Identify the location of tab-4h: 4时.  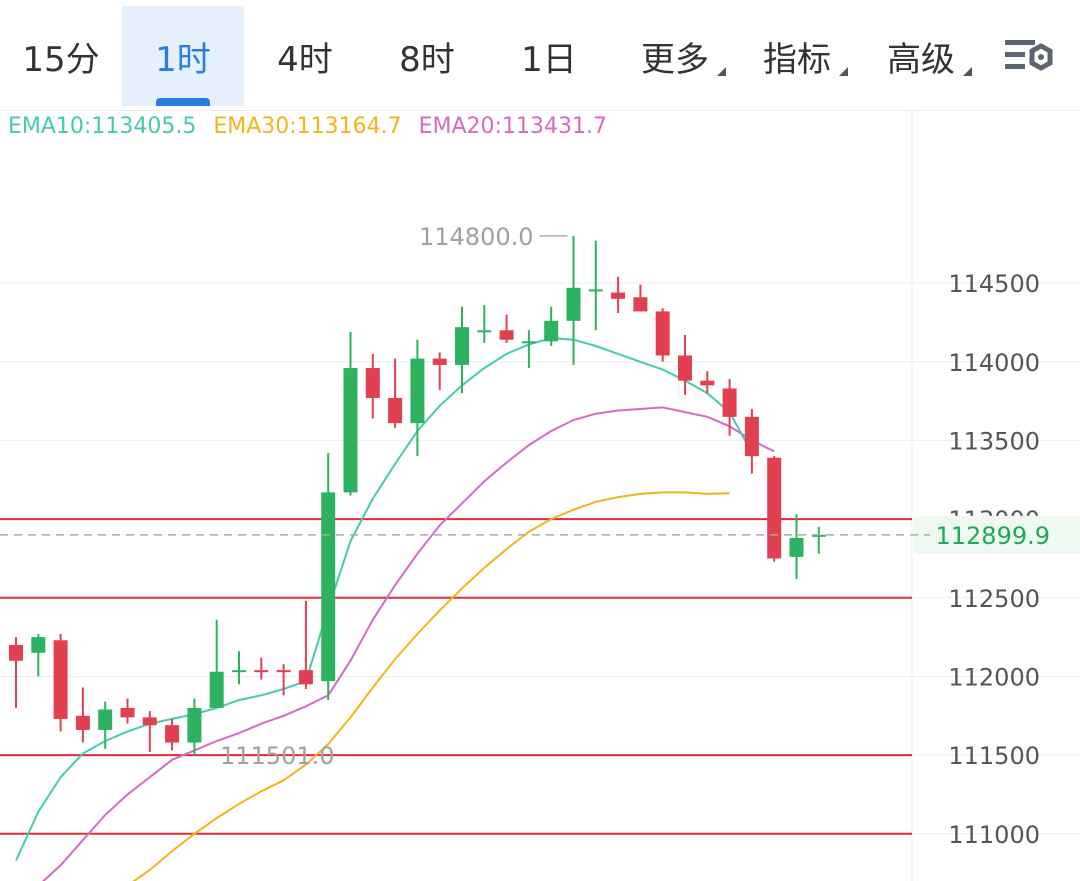
(305, 56).